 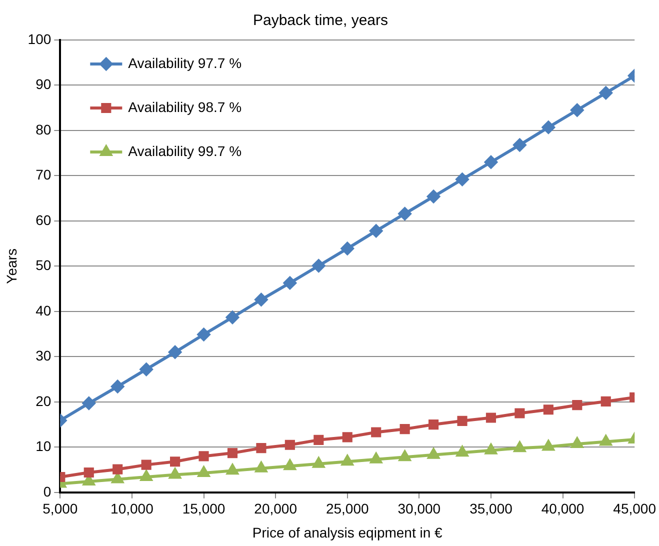 I want to click on y-axis-title: Years, so click(x=11, y=266).